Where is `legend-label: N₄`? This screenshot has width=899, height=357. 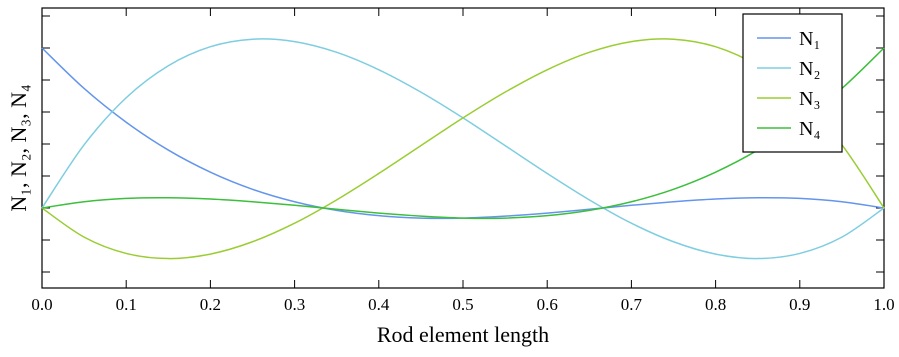 legend-label: N₄ is located at coordinates (809, 129).